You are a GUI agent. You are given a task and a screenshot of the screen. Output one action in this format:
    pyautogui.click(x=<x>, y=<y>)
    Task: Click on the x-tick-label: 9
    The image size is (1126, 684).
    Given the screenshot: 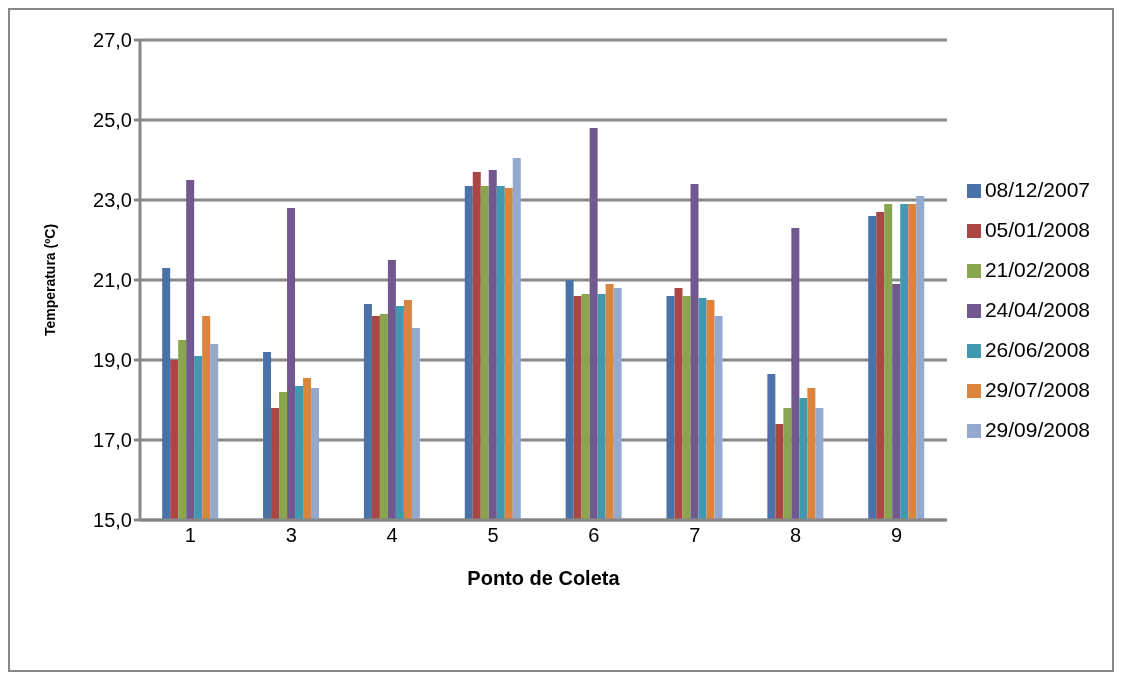 What is the action you would take?
    pyautogui.click(x=896, y=535)
    